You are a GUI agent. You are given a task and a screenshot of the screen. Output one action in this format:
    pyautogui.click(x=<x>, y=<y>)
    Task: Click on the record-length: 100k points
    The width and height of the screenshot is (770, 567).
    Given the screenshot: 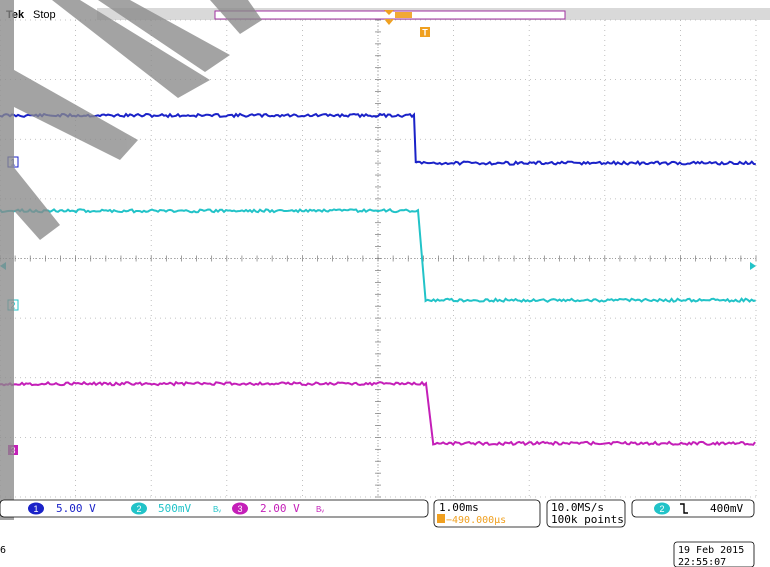 What is the action you would take?
    pyautogui.click(x=587, y=519)
    